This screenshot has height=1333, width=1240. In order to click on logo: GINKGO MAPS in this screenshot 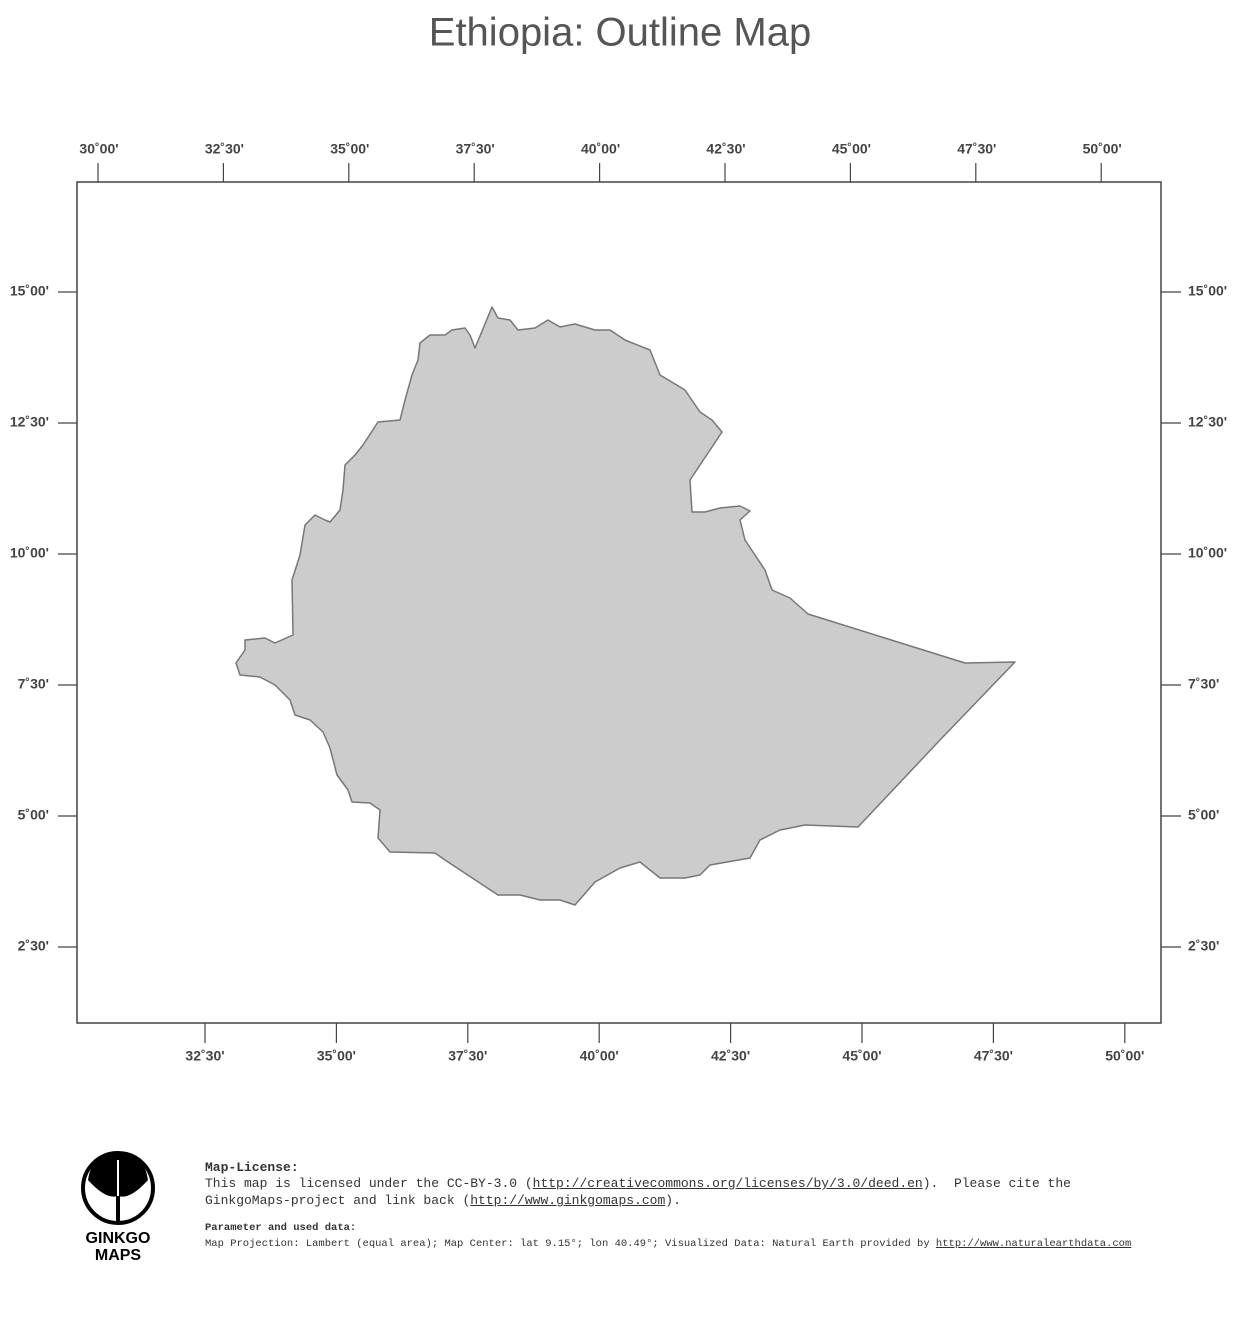, I will do `click(118, 1207)`.